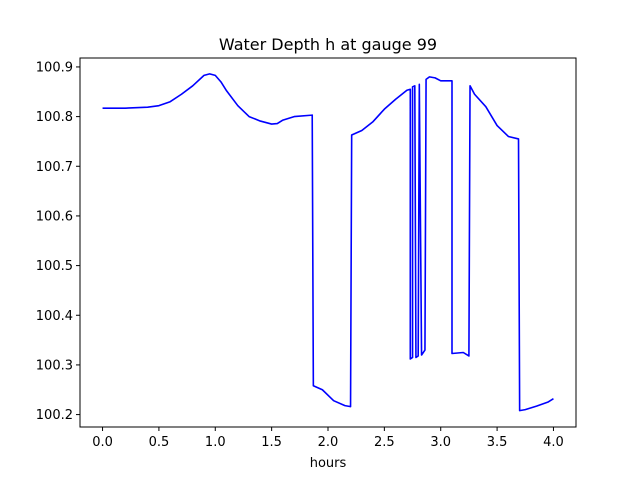  What do you see at coordinates (54, 316) in the screenshot?
I see `y-tick-label: 100.4` at bounding box center [54, 316].